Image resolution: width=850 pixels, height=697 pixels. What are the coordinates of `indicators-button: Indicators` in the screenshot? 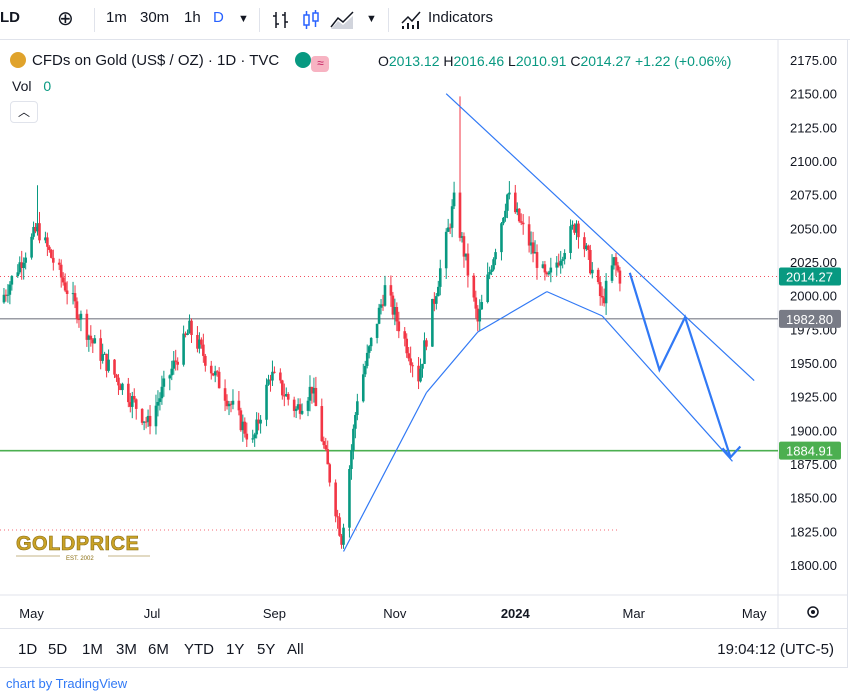 It's located at (461, 17).